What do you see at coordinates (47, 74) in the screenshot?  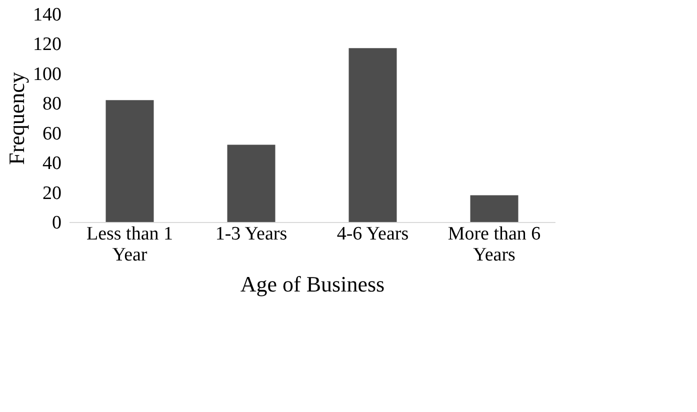 I see `y-tick-label: 100` at bounding box center [47, 74].